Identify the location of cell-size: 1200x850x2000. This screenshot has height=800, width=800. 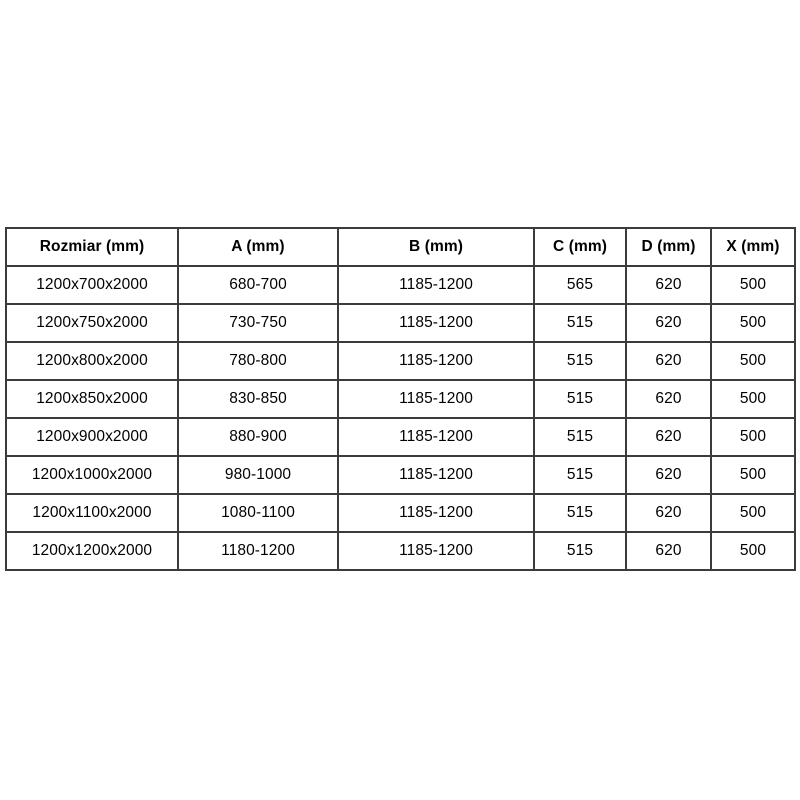
(92, 399).